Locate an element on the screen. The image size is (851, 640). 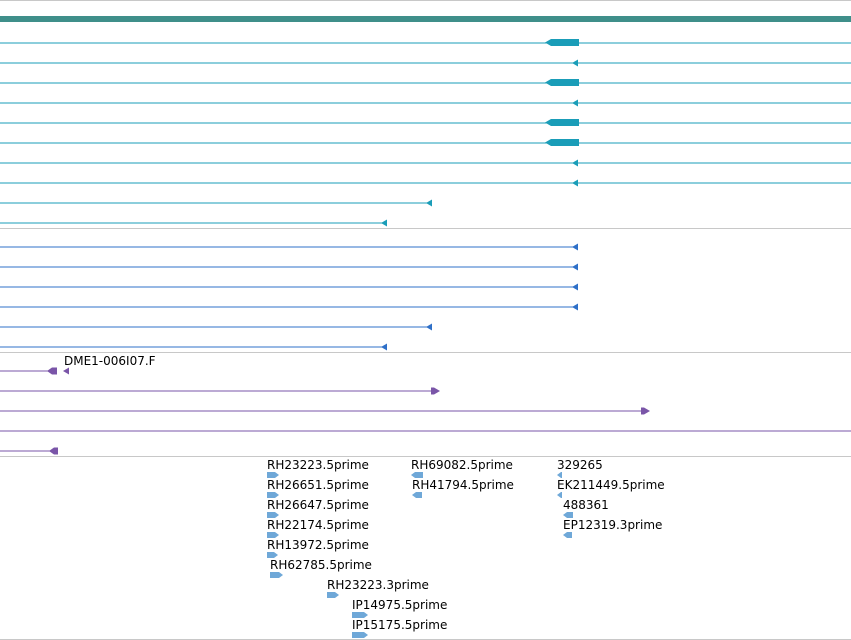
est-feature: IP14975.5prime is located at coordinates (399, 608).